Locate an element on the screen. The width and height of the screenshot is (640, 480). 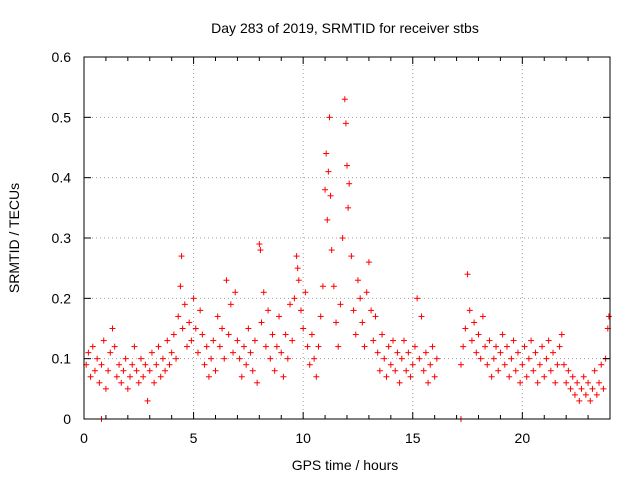
y-tick-label: 0.6 is located at coordinates (62, 57).